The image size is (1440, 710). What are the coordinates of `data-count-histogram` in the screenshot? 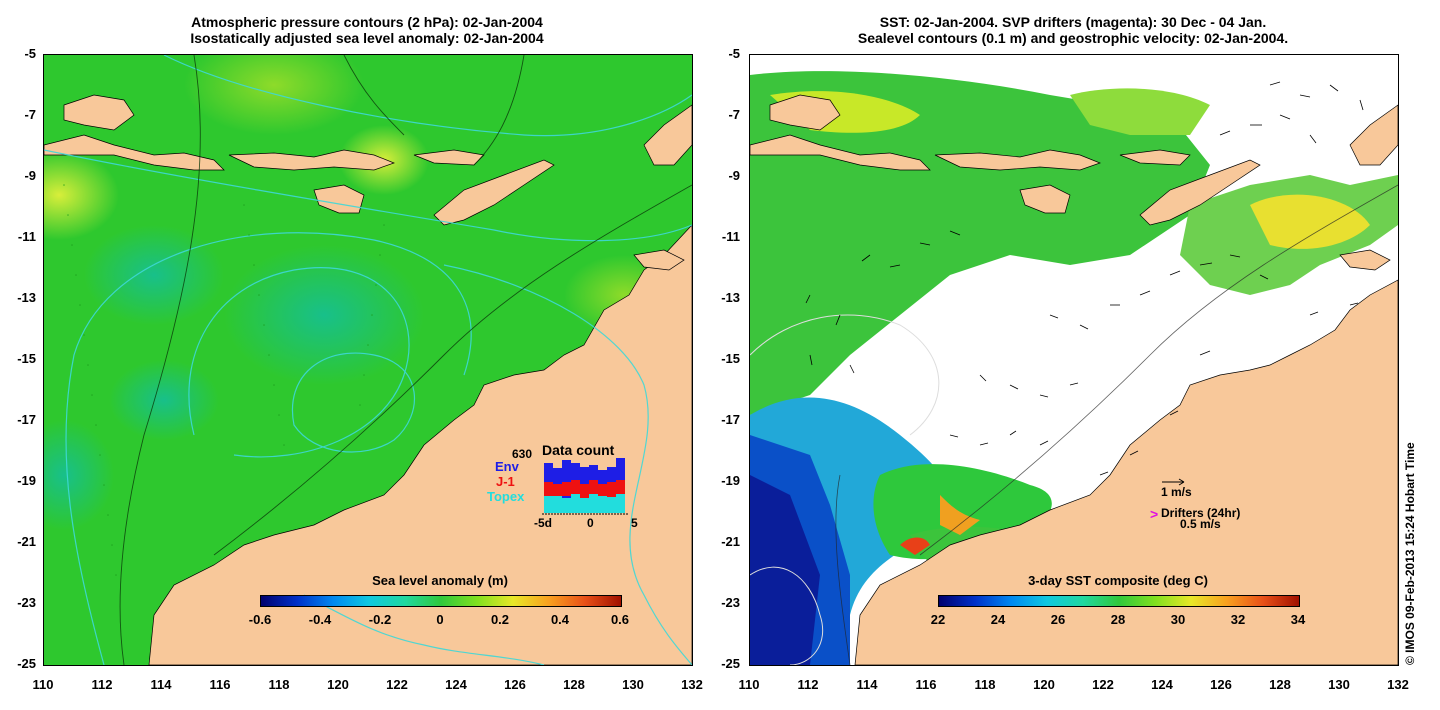 It's located at (585, 486).